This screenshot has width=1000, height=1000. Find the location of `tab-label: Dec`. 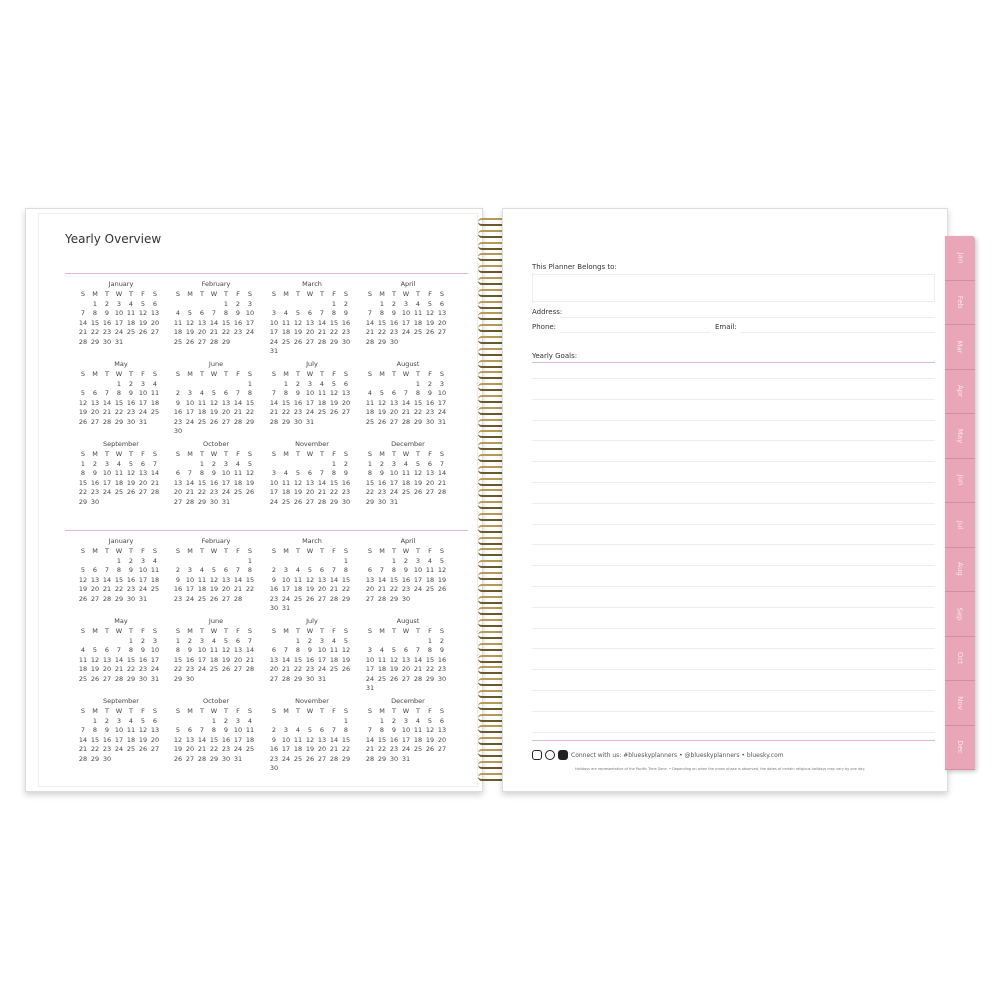

tab-label: Dec is located at coordinates (959, 747).